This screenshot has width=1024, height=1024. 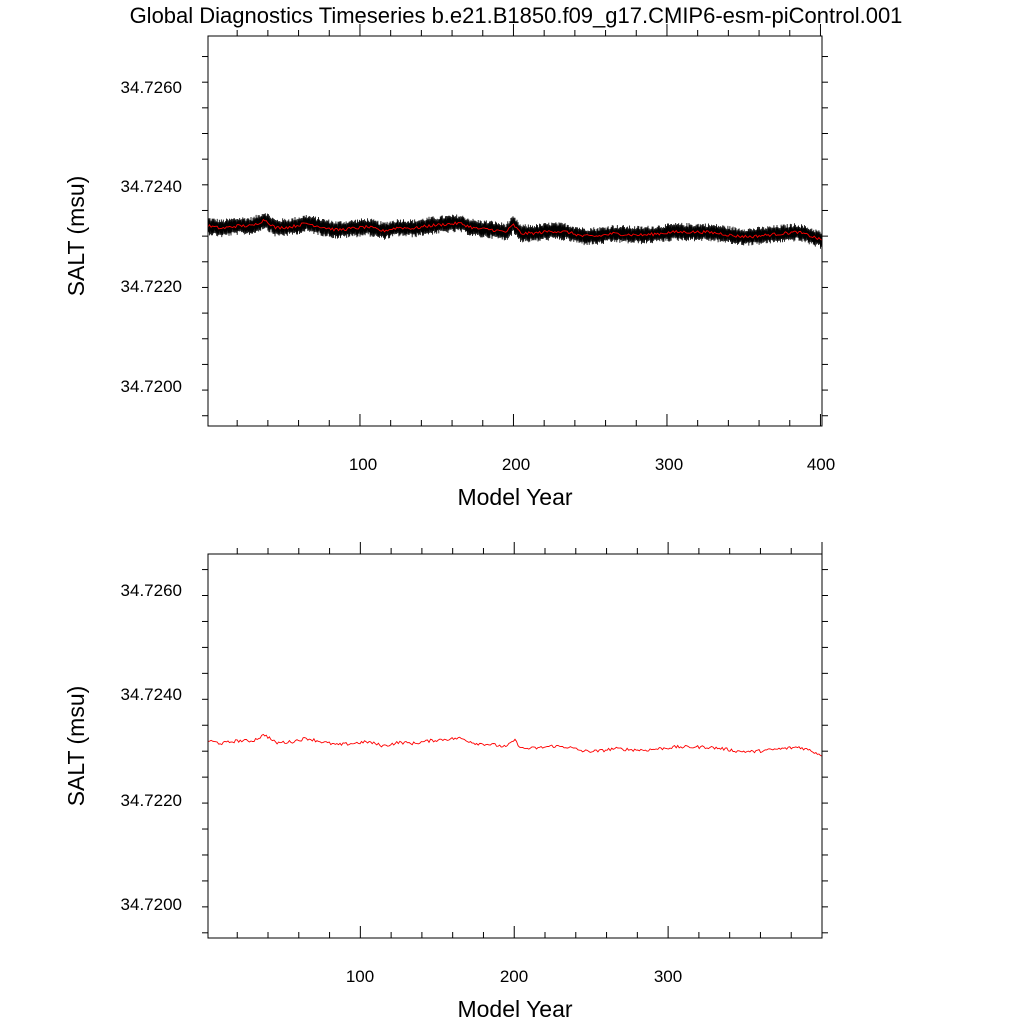 What do you see at coordinates (76, 746) in the screenshot?
I see `bottom-y-axis-label: SALT (msu)` at bounding box center [76, 746].